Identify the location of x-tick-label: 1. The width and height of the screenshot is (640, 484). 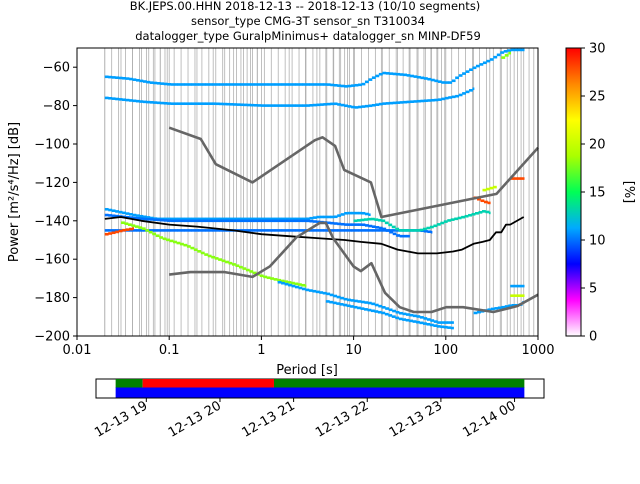
(261, 350).